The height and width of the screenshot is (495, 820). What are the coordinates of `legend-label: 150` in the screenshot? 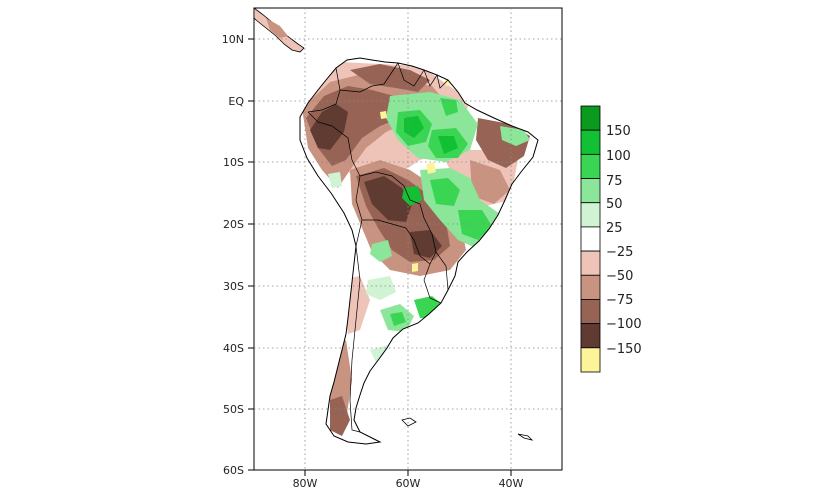 It's located at (618, 131).